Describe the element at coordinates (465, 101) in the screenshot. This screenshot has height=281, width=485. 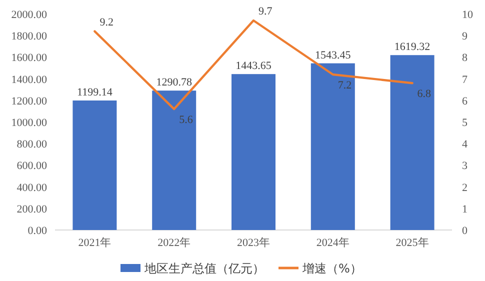
I see `y2-tick-label: 6` at that location.